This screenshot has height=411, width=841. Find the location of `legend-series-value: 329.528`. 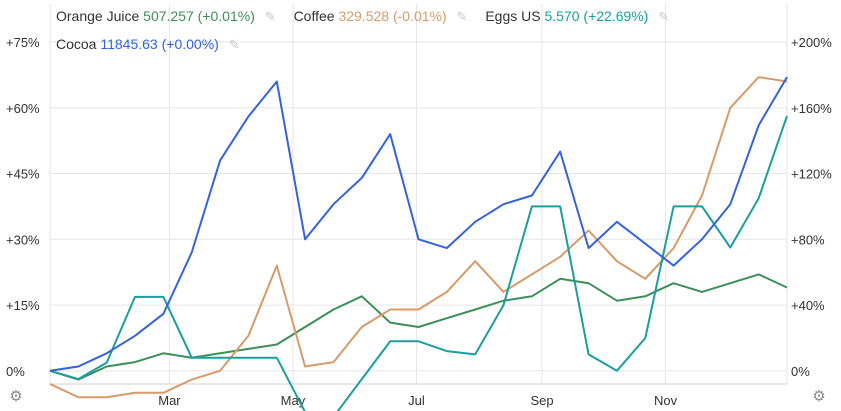

legend-series-value: 329.528 is located at coordinates (364, 16).